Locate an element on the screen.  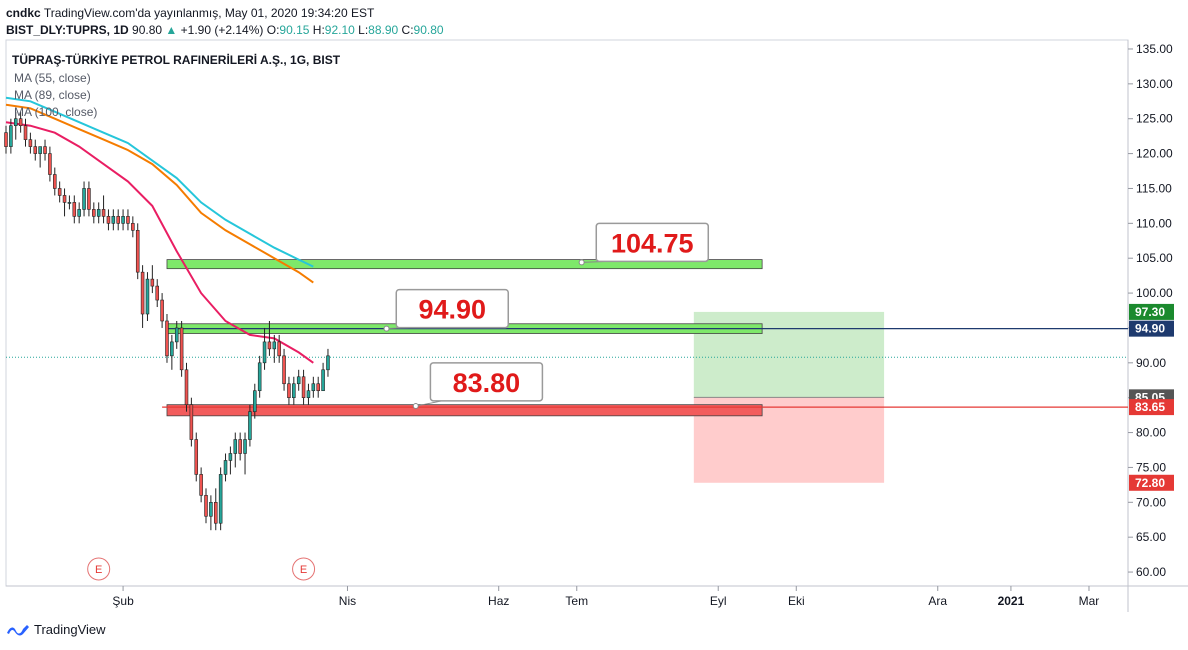
earnings-label-1: E is located at coordinates (303, 570).